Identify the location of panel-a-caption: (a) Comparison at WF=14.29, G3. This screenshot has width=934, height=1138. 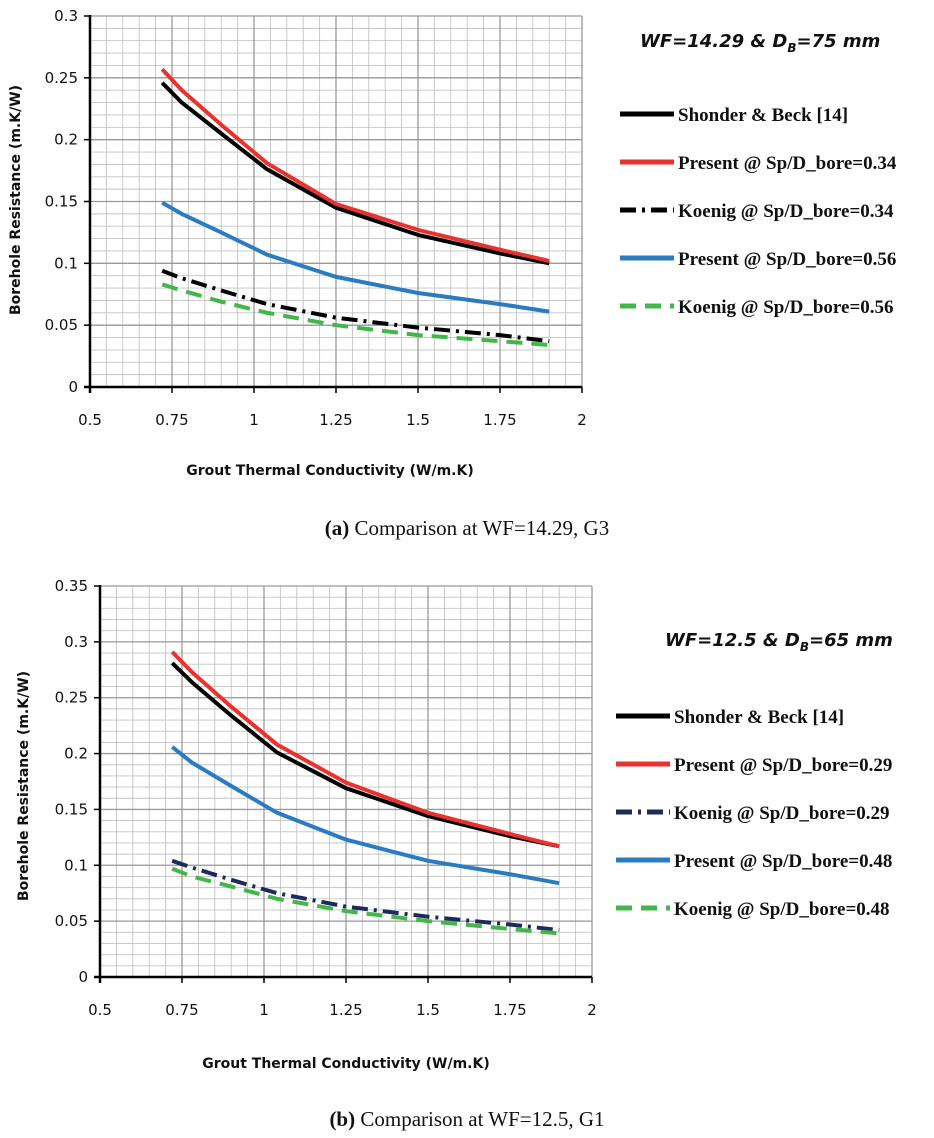
(467, 528).